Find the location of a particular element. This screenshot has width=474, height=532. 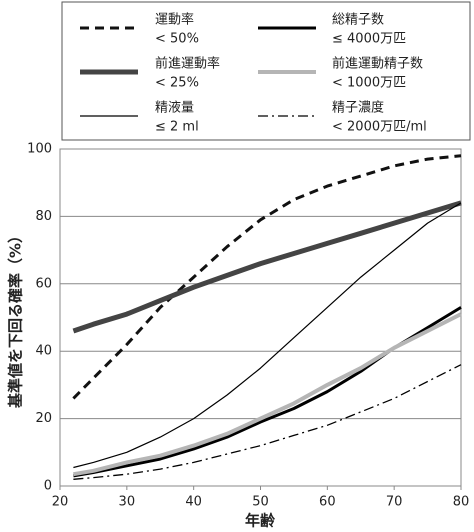

x-tick-label: 40 is located at coordinates (193, 502).